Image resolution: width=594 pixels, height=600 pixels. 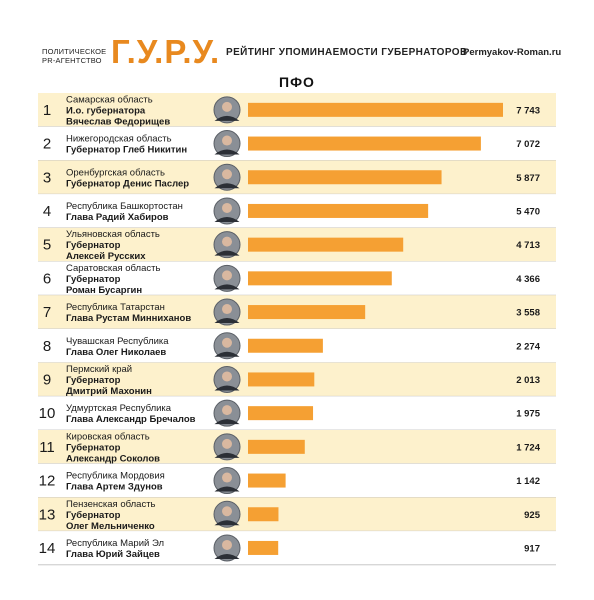 I want to click on governor-name: Глава Александр Бречалов, so click(x=131, y=419).